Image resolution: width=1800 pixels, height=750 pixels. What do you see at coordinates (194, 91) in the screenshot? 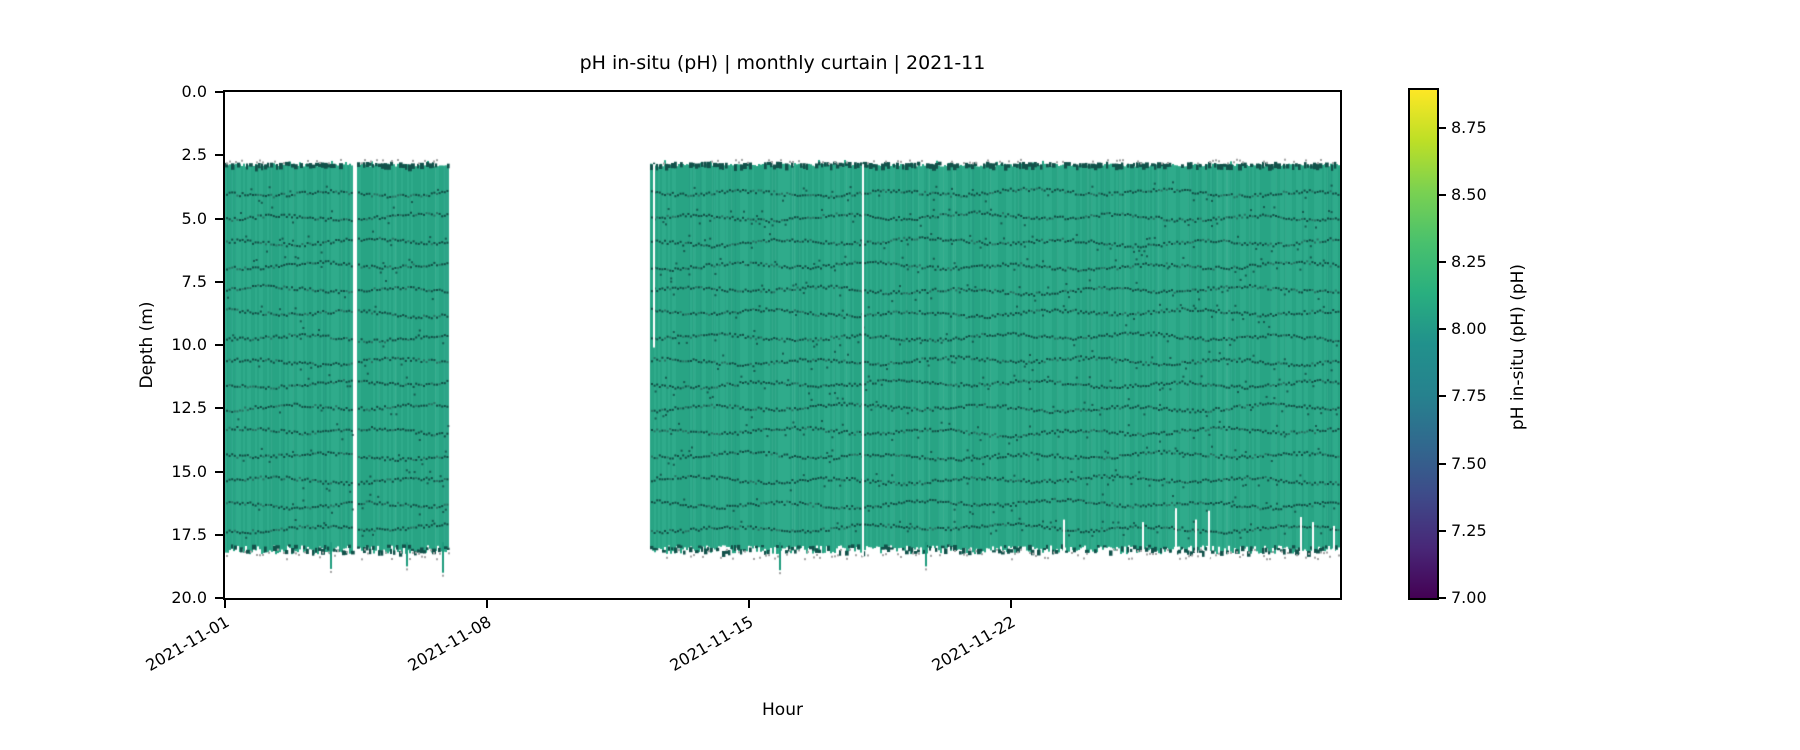
I see `y-tick-label: 0.0` at bounding box center [194, 91].